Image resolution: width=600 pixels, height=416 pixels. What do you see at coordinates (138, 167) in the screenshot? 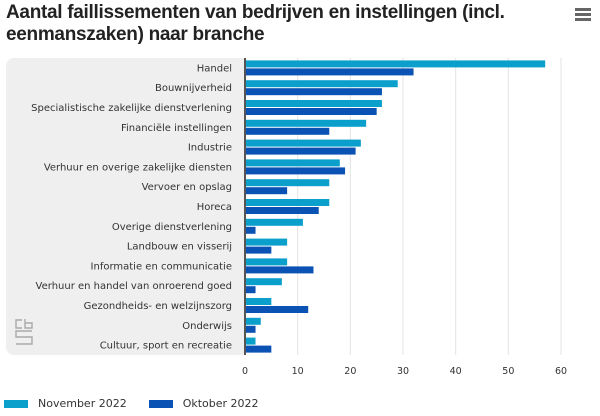
I see `category-label: Verhuur en overige zakelijke diensten` at bounding box center [138, 167].